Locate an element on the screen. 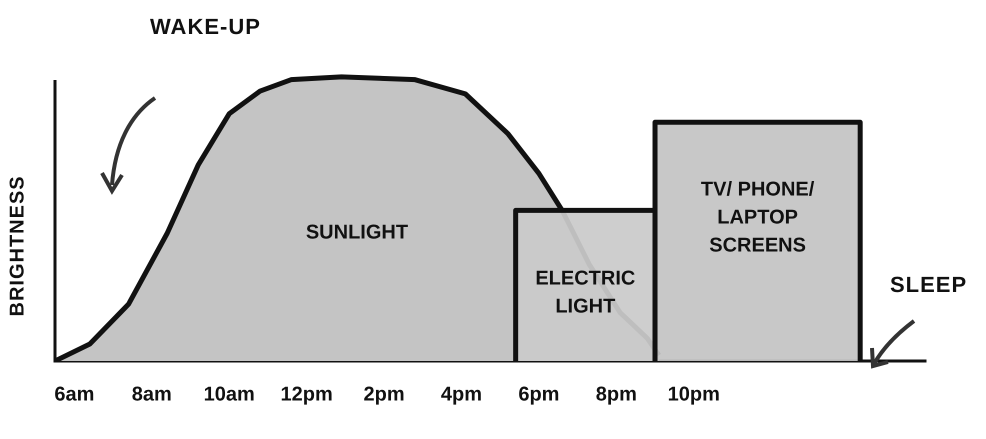 The width and height of the screenshot is (986, 439). series-label: SUNLIGHT is located at coordinates (357, 233).